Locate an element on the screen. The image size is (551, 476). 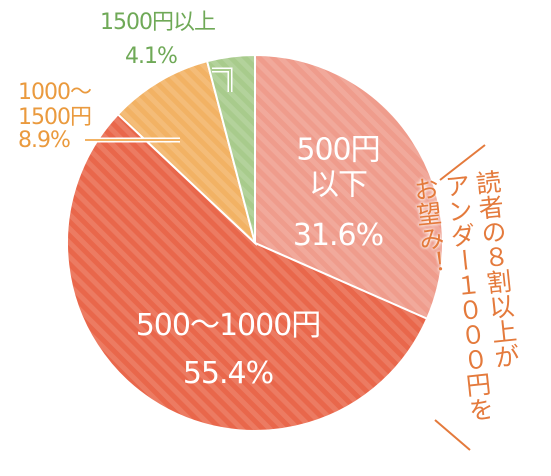
value-label: 8.9% is located at coordinates (44, 140).